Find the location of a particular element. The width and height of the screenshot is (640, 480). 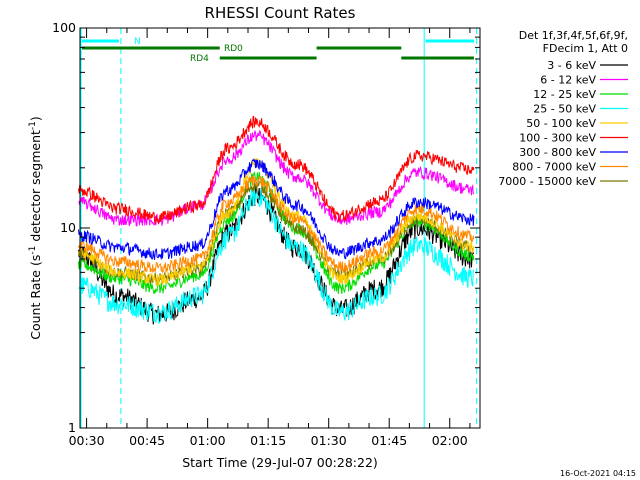

y-tick-label: 10 is located at coordinates (68, 227).